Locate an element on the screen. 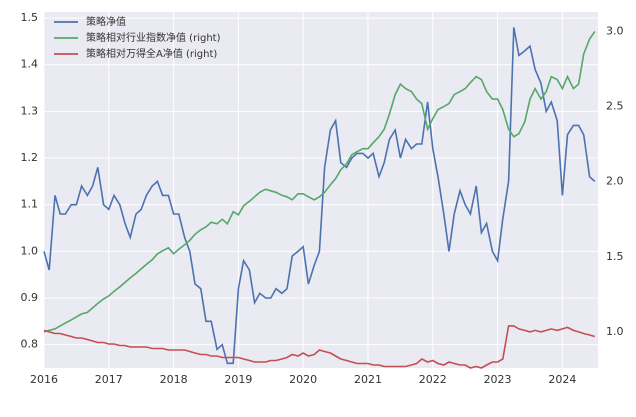 The height and width of the screenshot is (417, 636). y-tick-label: 1.0 is located at coordinates (30, 250).